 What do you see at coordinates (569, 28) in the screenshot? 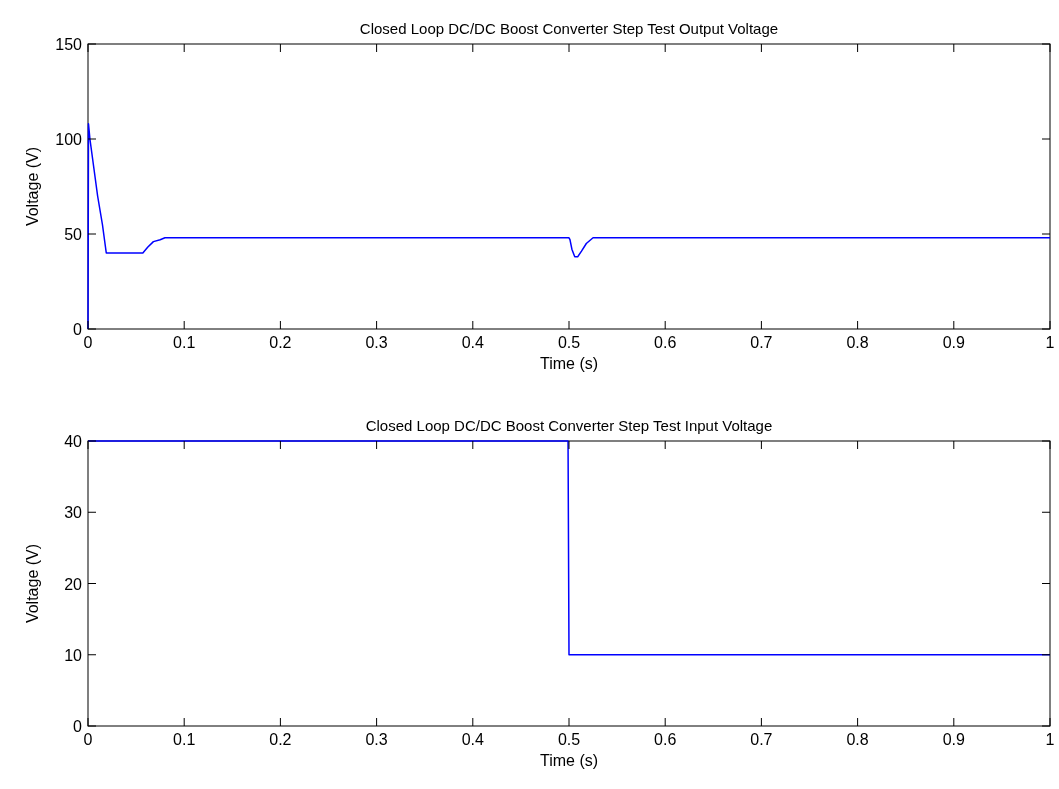
I see `chart-title: Closed Loop DC/DC Boost Converter Step Test Output Voltage` at bounding box center [569, 28].